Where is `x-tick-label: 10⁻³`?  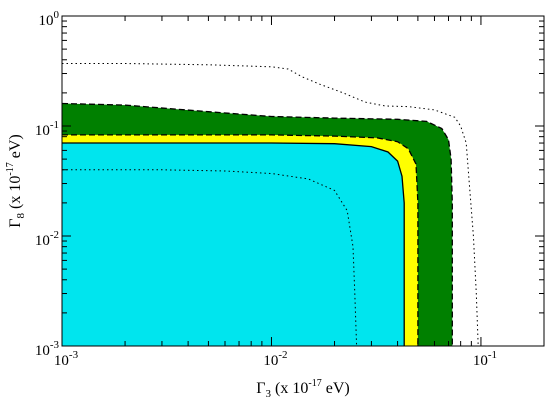
x-tick-label: 10⁻³ is located at coordinates (66, 359).